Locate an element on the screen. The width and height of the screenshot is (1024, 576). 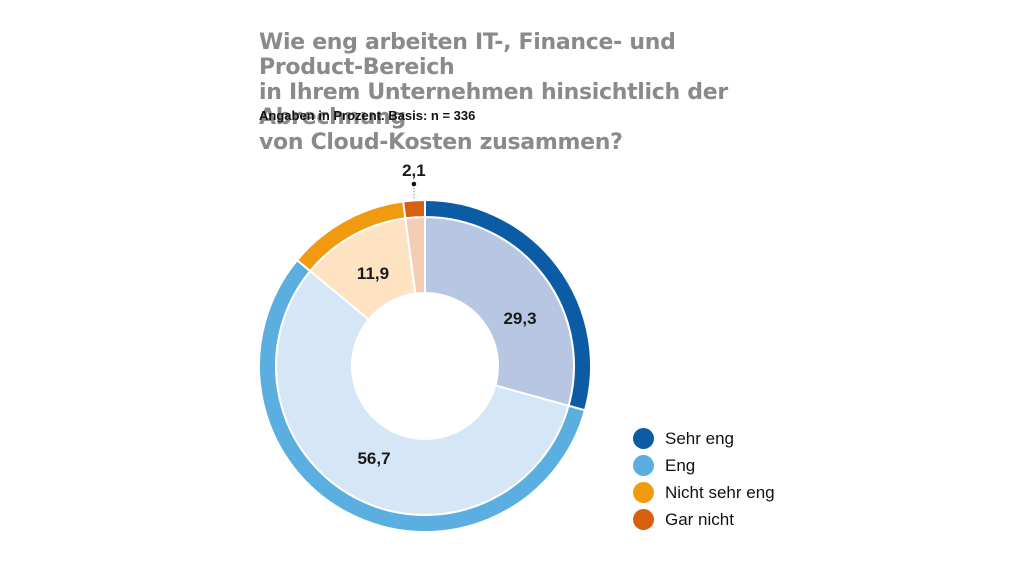
legend: Sehr eng Eng Nicht sehr eng Gar nicht is located at coordinates (704, 479).